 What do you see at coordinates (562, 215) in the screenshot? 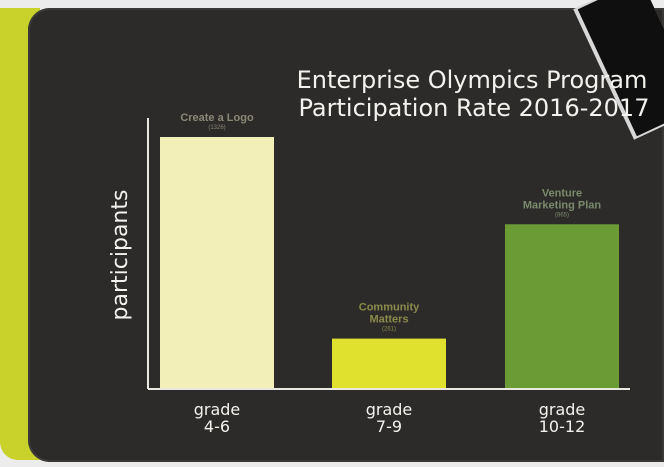
I see `bar-value-label-2: (865)` at bounding box center [562, 215].